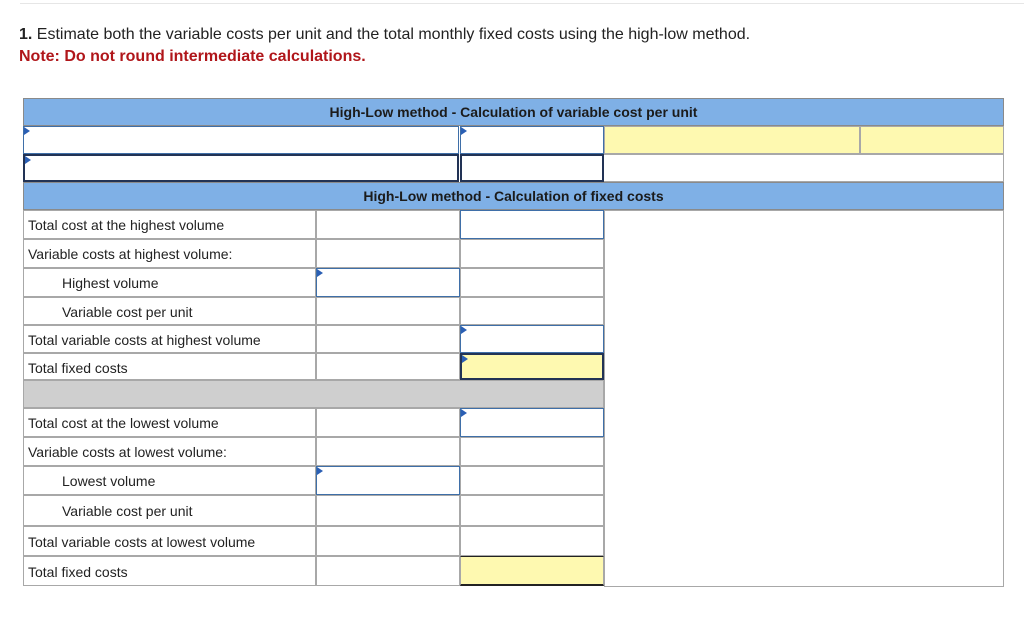  I want to click on low-variable-costs-mid, so click(388, 451).